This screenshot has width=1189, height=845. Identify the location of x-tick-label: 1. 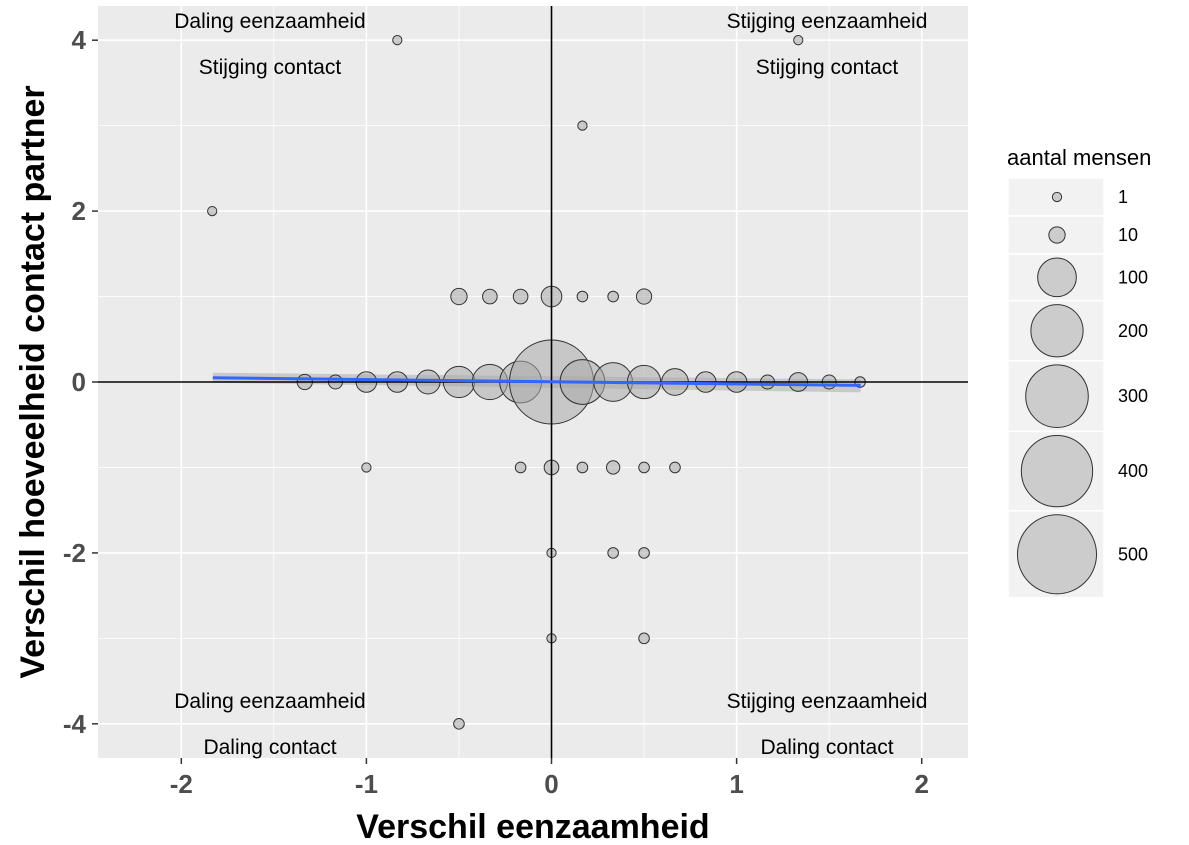
(736, 784).